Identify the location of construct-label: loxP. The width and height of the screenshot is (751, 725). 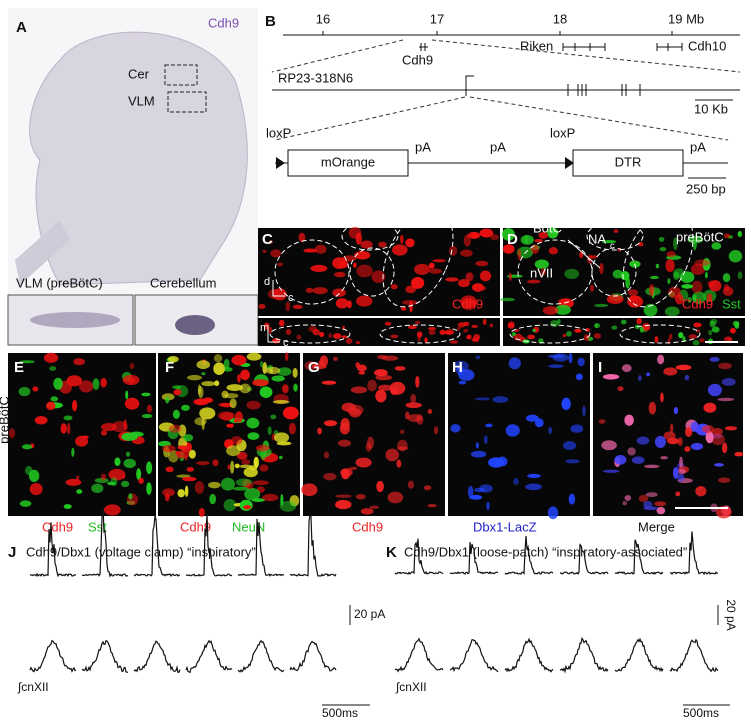
(562, 132).